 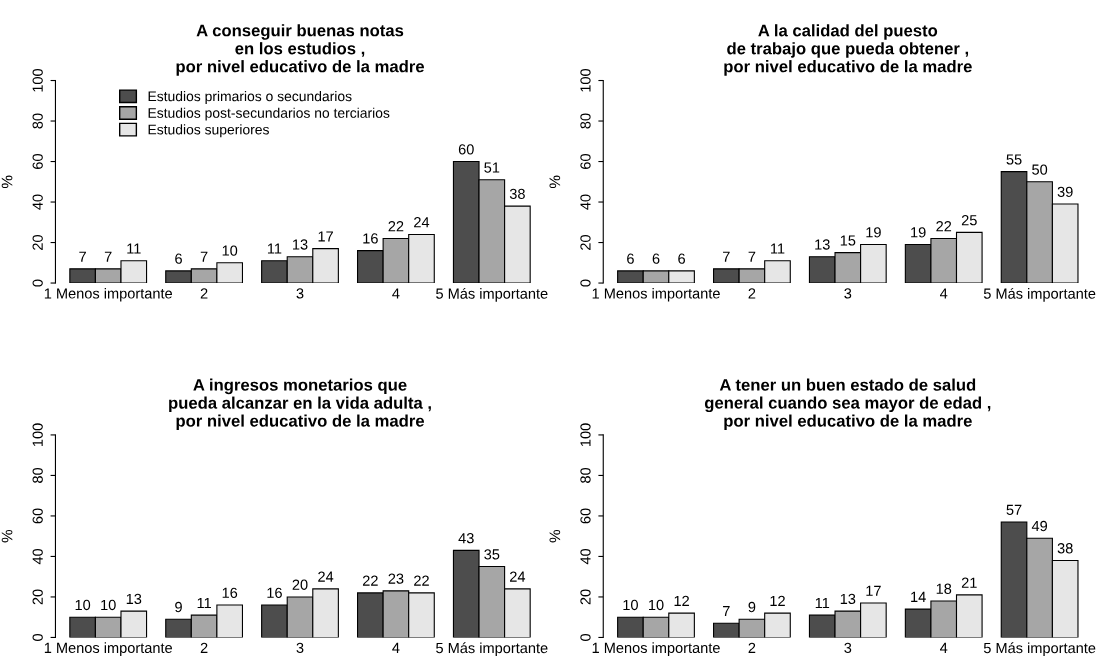 I want to click on data-label: 35, so click(x=492, y=554).